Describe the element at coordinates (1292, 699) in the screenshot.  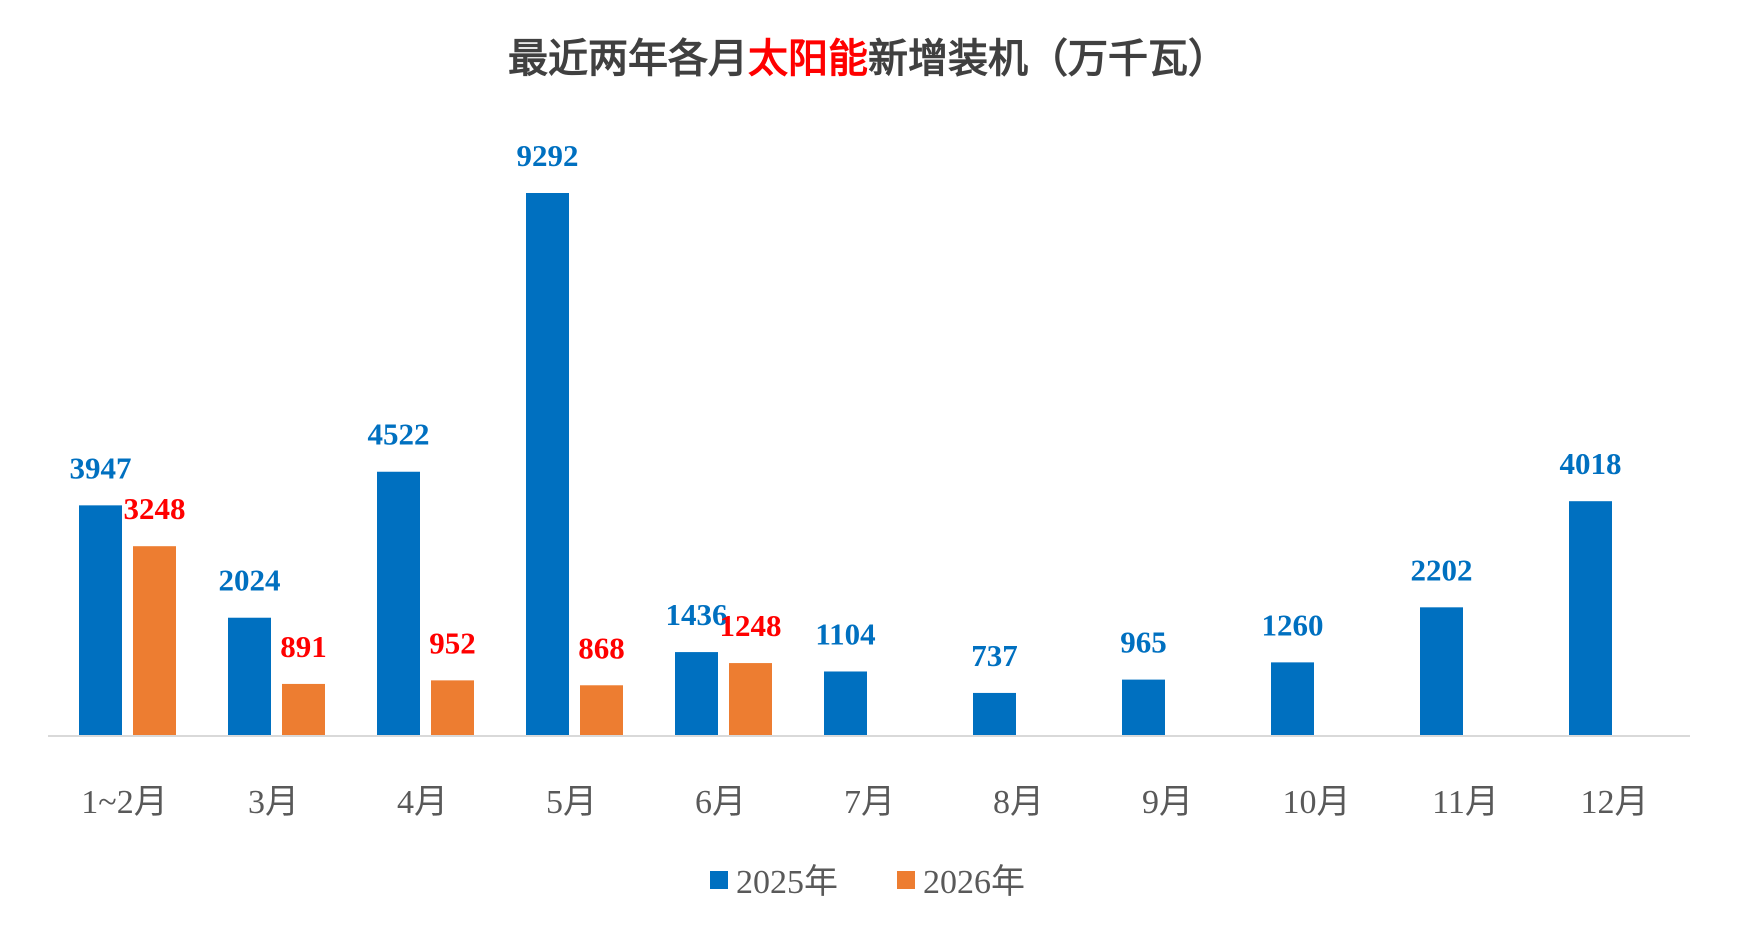
I see `bar-2025年-10月` at that location.